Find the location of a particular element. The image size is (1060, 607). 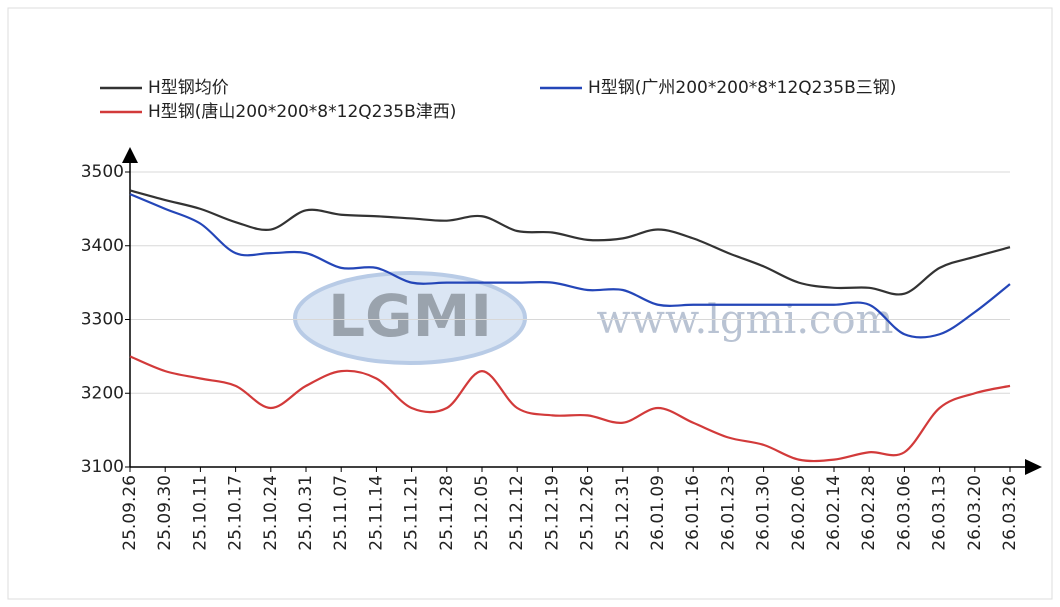

x-tick-label: 26.02.06 is located at coordinates (799, 513).